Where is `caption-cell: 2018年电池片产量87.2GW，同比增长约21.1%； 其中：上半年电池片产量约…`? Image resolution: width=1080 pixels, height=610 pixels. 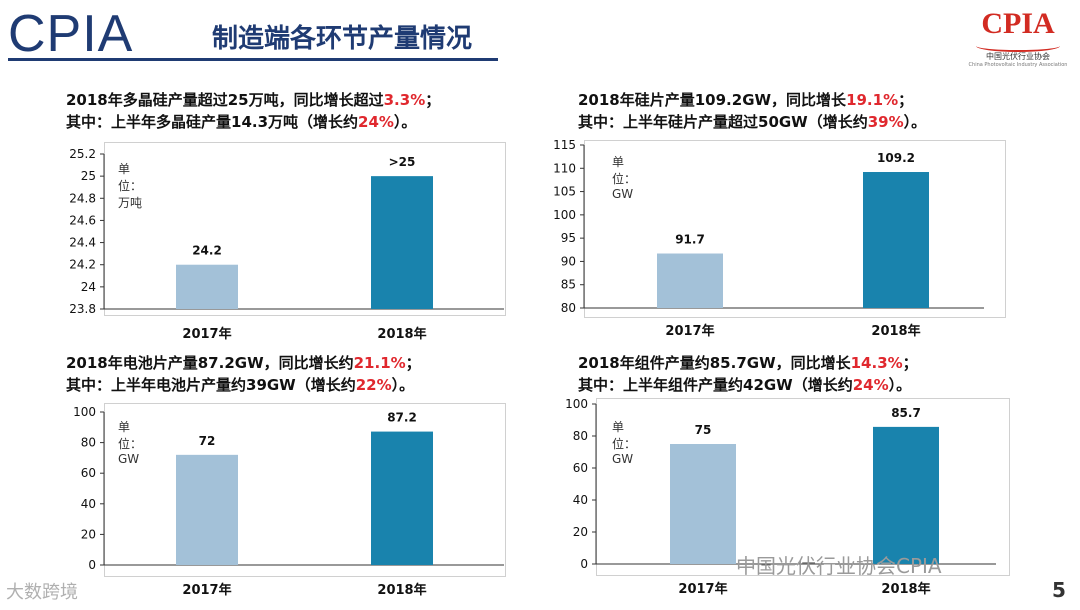
caption-cell: 2018年电池片产量87.2GW，同比增长约21.1%； 其中：上半年电池片产量约… is located at coordinates (243, 374).